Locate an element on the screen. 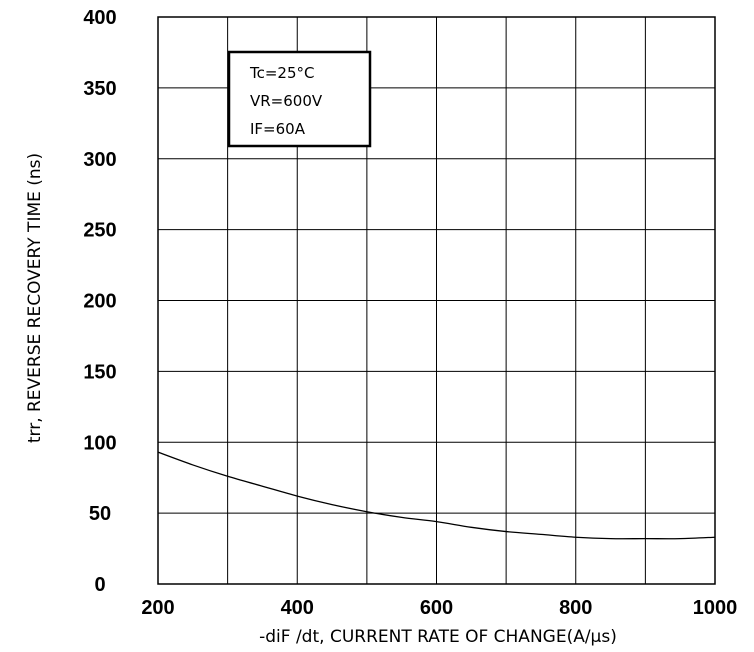 Image resolution: width=754 pixels, height=652 pixels. annotation-line-vr: VR=600V is located at coordinates (286, 101).